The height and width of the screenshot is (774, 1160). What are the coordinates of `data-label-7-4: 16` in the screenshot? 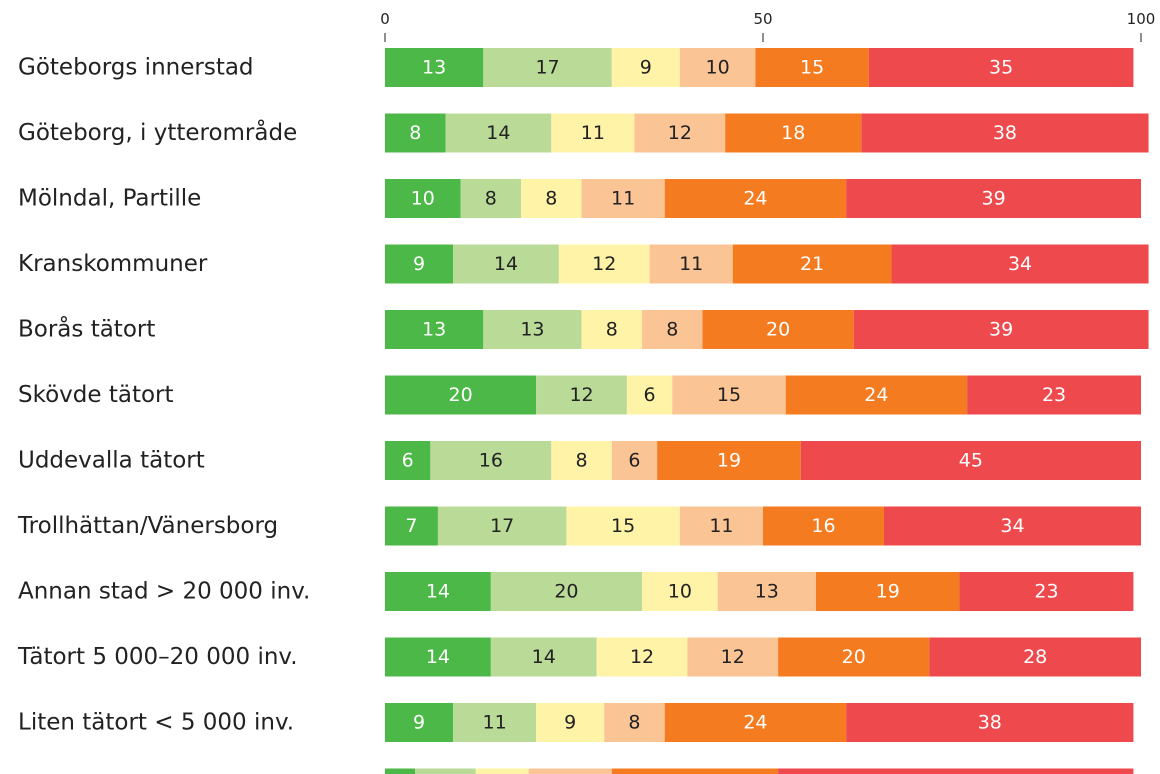 It's located at (823, 526).